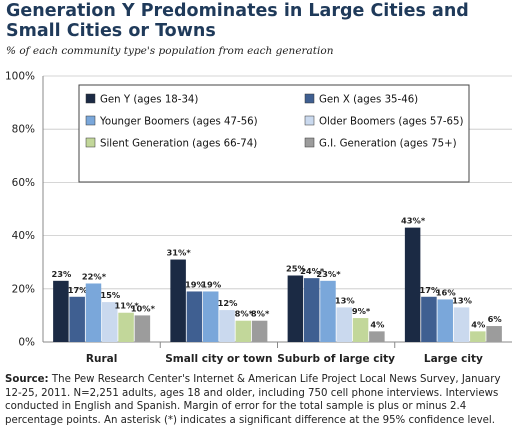 Image resolution: width=524 pixels, height=436 pixels. Describe the element at coordinates (23, 289) in the screenshot. I see `y-tick-label: 20%` at that location.